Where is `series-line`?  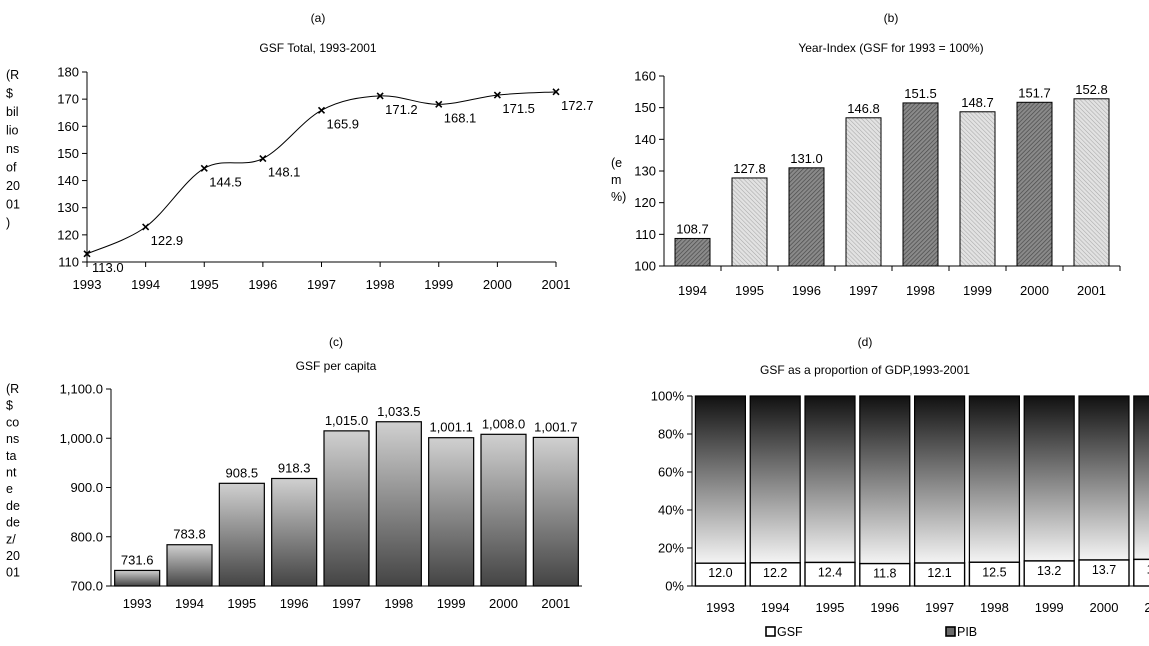 series-line is located at coordinates (321, 173).